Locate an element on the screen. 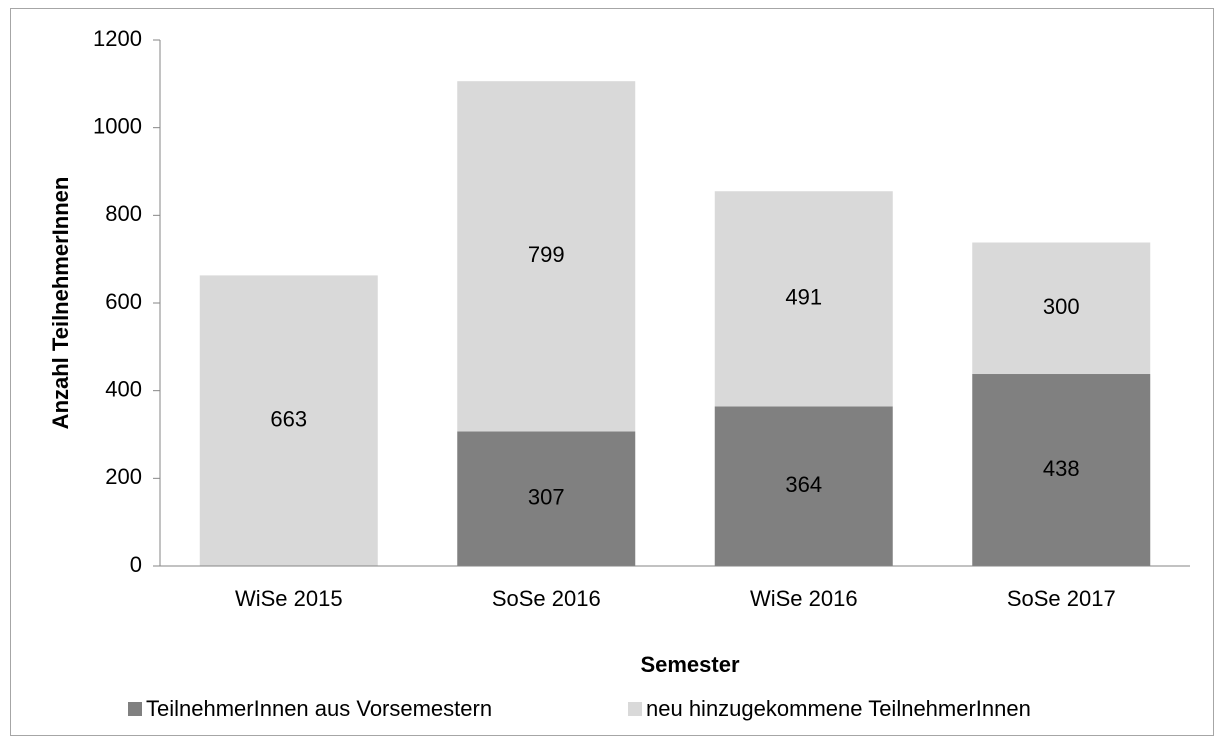 This screenshot has height=737, width=1215. y-tick-label: 800 is located at coordinates (123, 213).